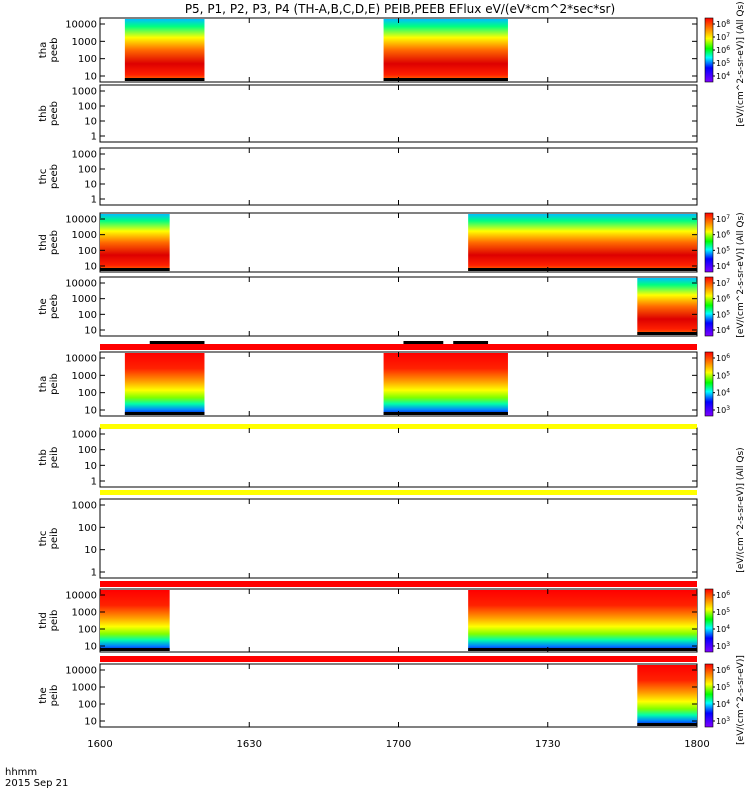 This screenshot has width=750, height=800. What do you see at coordinates (384, 620) in the screenshot?
I see `panel-thd-peib: 10 100 1000 10000 thd peib 10⁶ 10⁵ 10⁴ 10³` at bounding box center [384, 620].